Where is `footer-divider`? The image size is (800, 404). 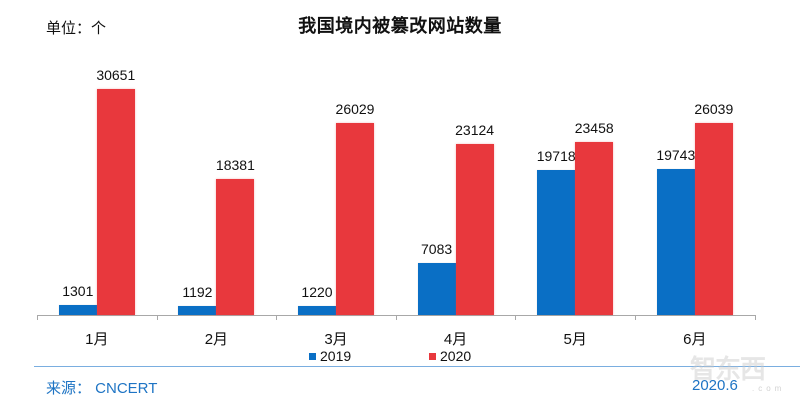
footer-divider is located at coordinates (417, 366).